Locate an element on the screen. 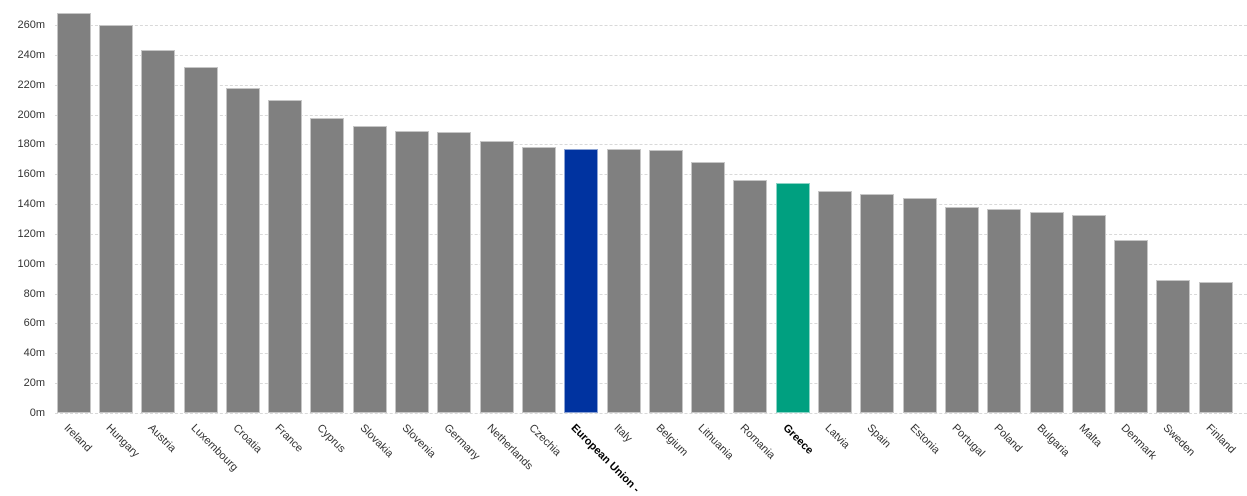 The width and height of the screenshot is (1247, 496). x-axis-label-austria: Austria is located at coordinates (162, 438).